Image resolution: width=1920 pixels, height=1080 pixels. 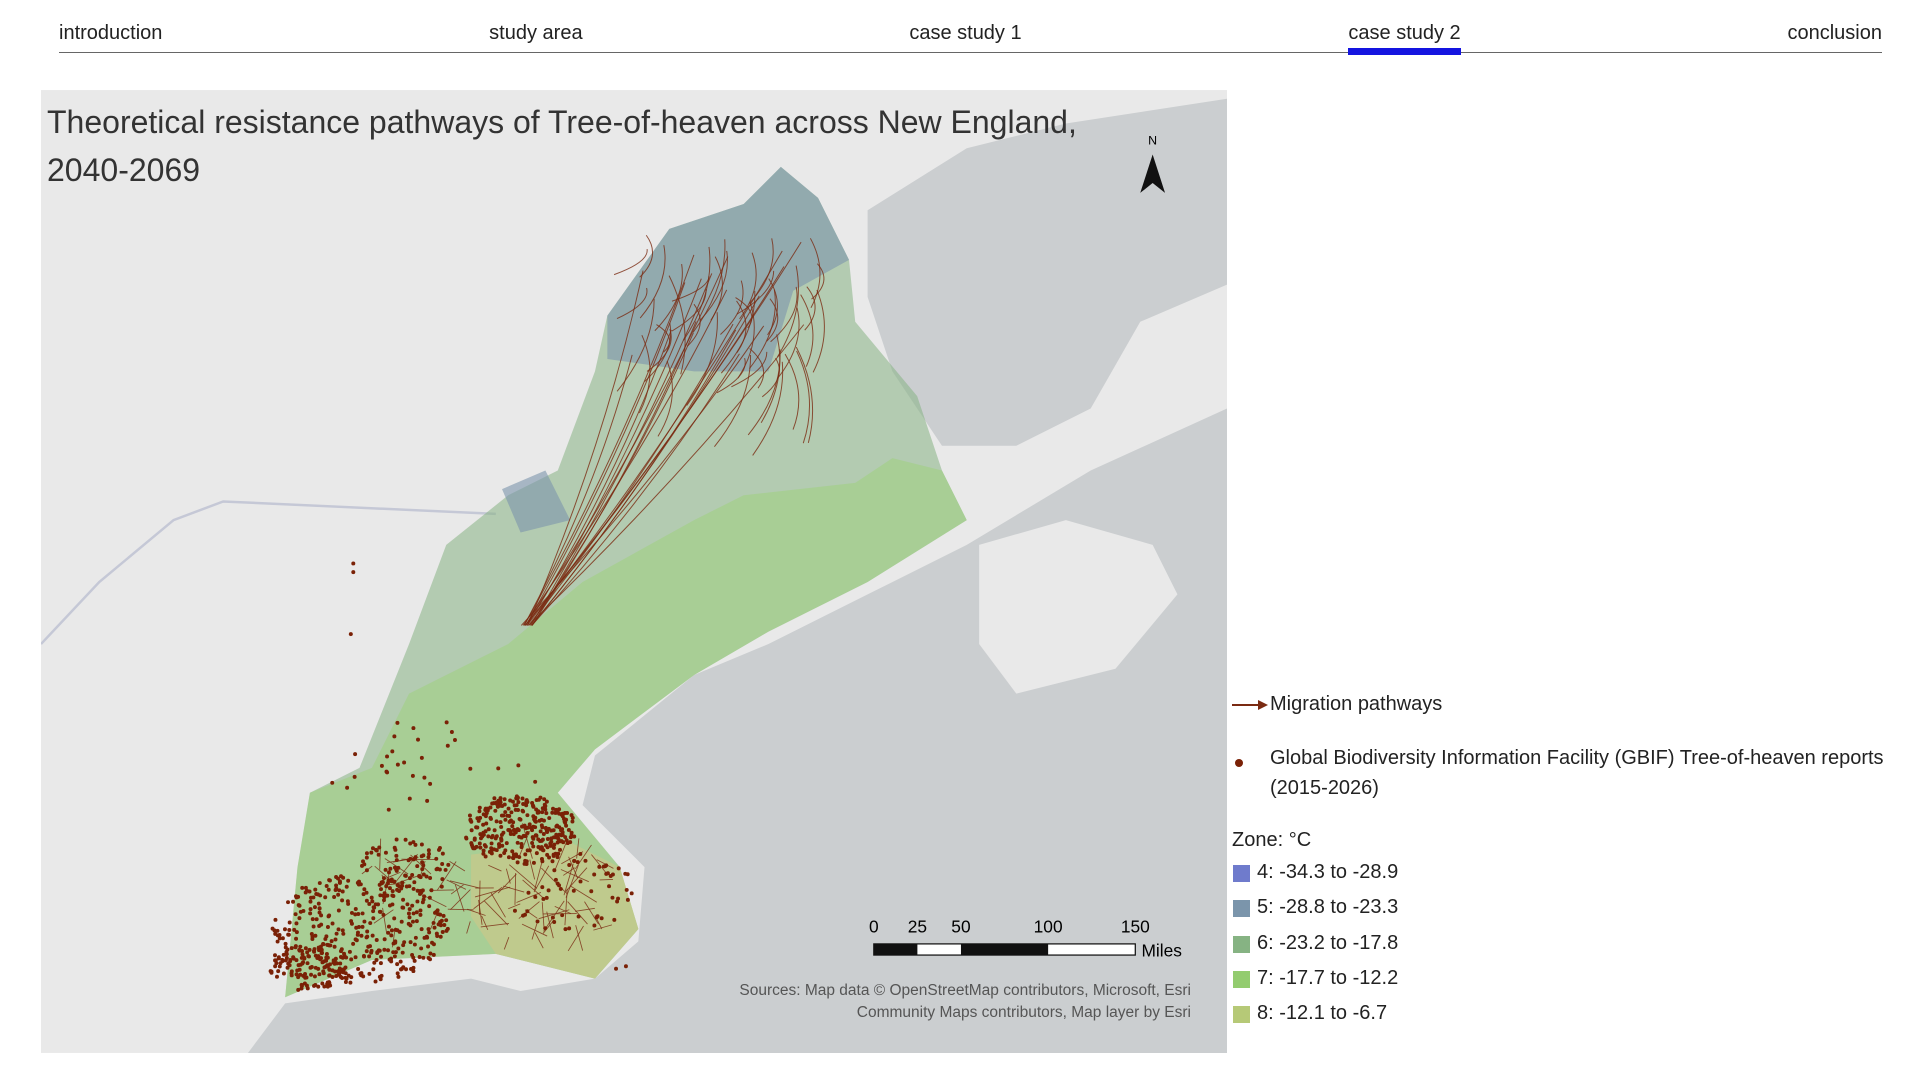 I want to click on nav-item: study area, so click(x=536, y=33).